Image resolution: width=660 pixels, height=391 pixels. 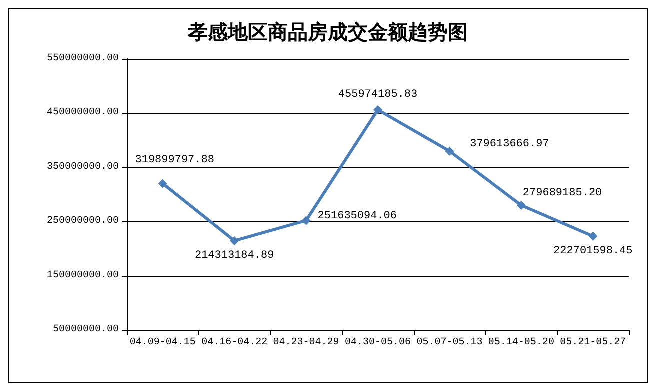 I want to click on x-tick-label: 05.14-05.20, so click(x=521, y=343).